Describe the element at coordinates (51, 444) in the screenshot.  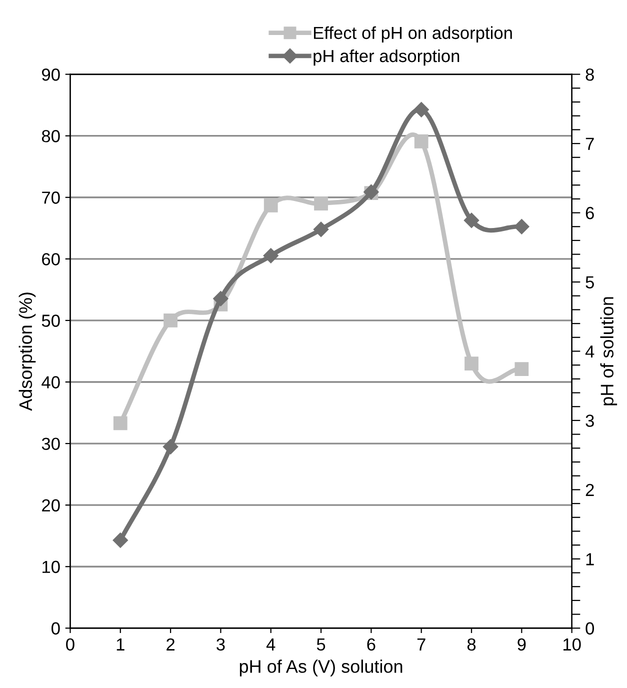
I see `y-tick-label: 30` at that location.